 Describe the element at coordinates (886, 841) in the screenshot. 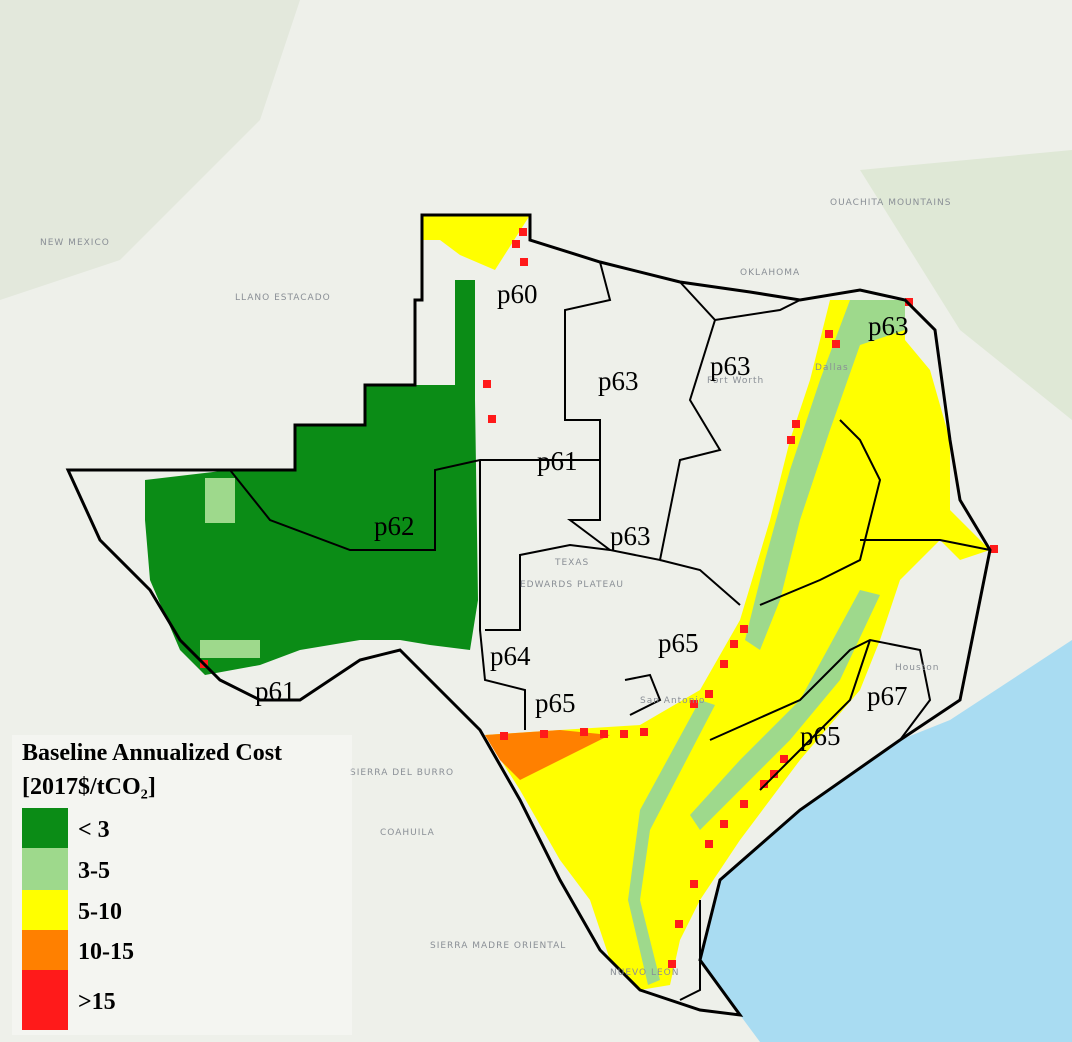

I see `gulf` at that location.